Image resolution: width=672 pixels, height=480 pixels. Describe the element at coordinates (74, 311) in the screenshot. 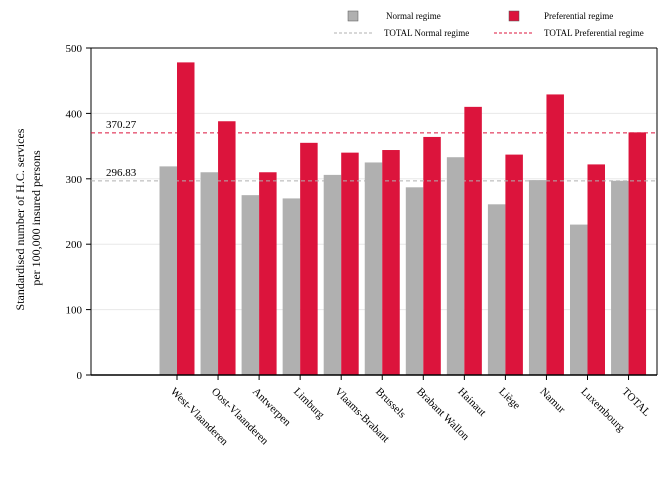

I see `y-tick-label: 100` at that location.